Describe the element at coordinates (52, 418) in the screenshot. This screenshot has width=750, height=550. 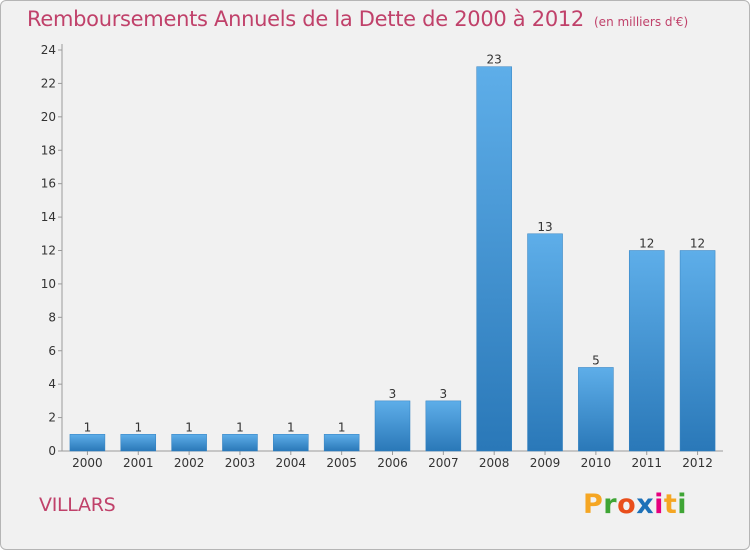
I see `y-tick-label: 2` at that location.